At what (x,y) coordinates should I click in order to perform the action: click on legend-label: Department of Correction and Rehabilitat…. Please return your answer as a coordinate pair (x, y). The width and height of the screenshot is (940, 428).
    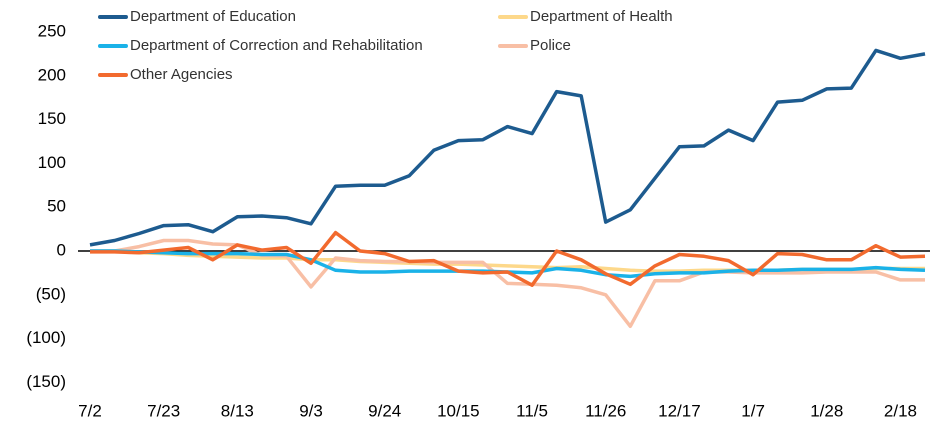
    Looking at the image, I should click on (276, 45).